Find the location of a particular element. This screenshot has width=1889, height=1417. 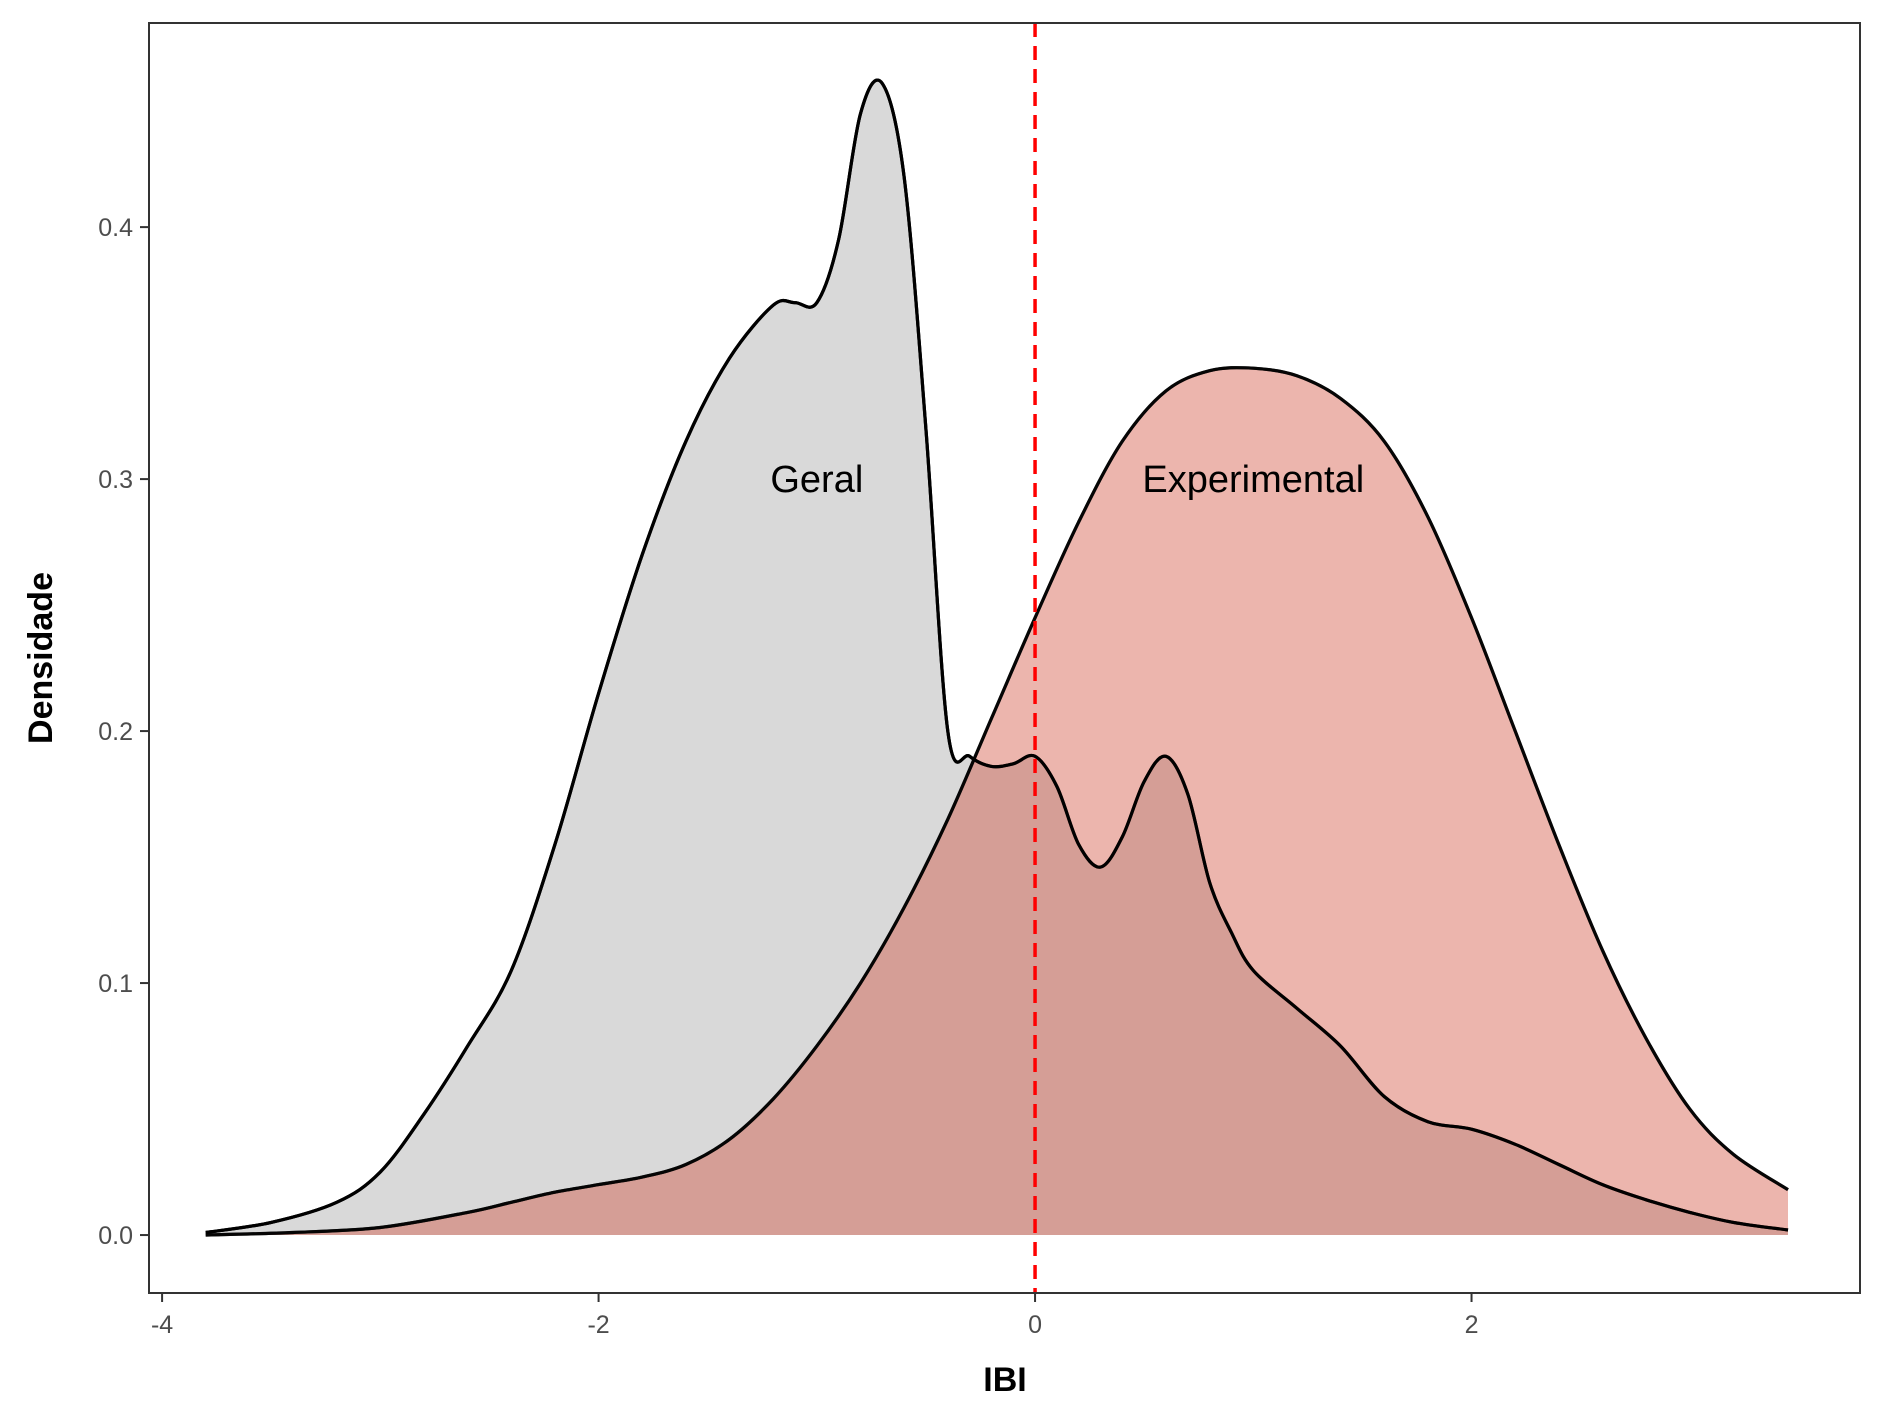

y-tick-label: 0.1 is located at coordinates (115, 984).